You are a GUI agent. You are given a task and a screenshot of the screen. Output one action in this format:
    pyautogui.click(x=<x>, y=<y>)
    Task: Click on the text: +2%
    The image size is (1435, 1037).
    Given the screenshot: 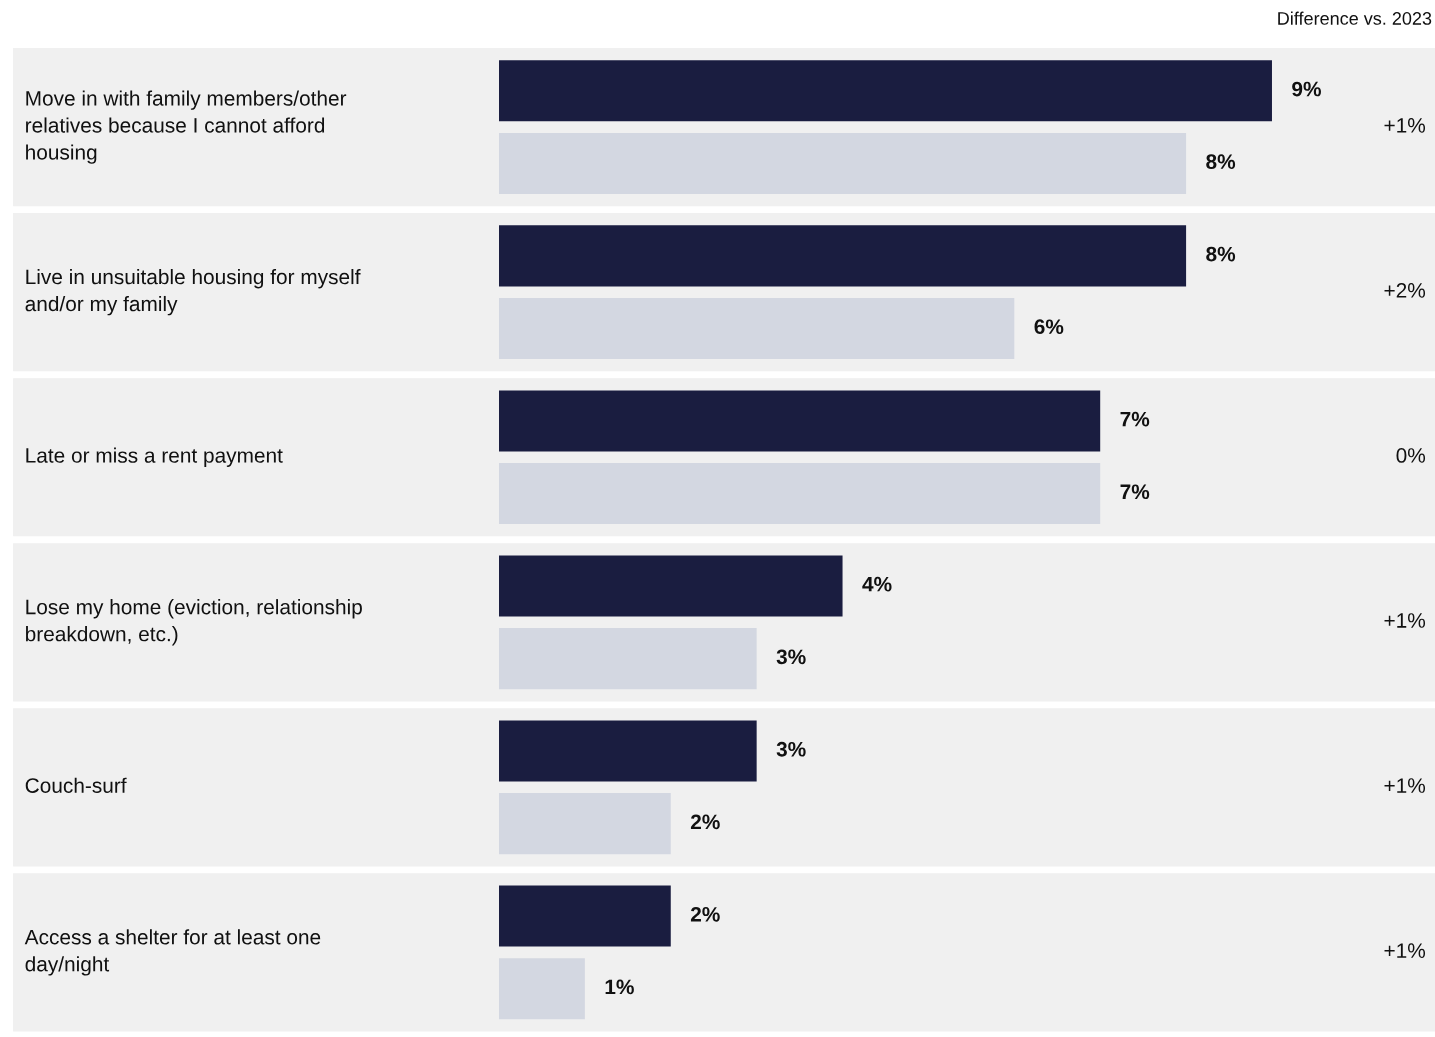 What is the action you would take?
    pyautogui.click(x=1405, y=290)
    